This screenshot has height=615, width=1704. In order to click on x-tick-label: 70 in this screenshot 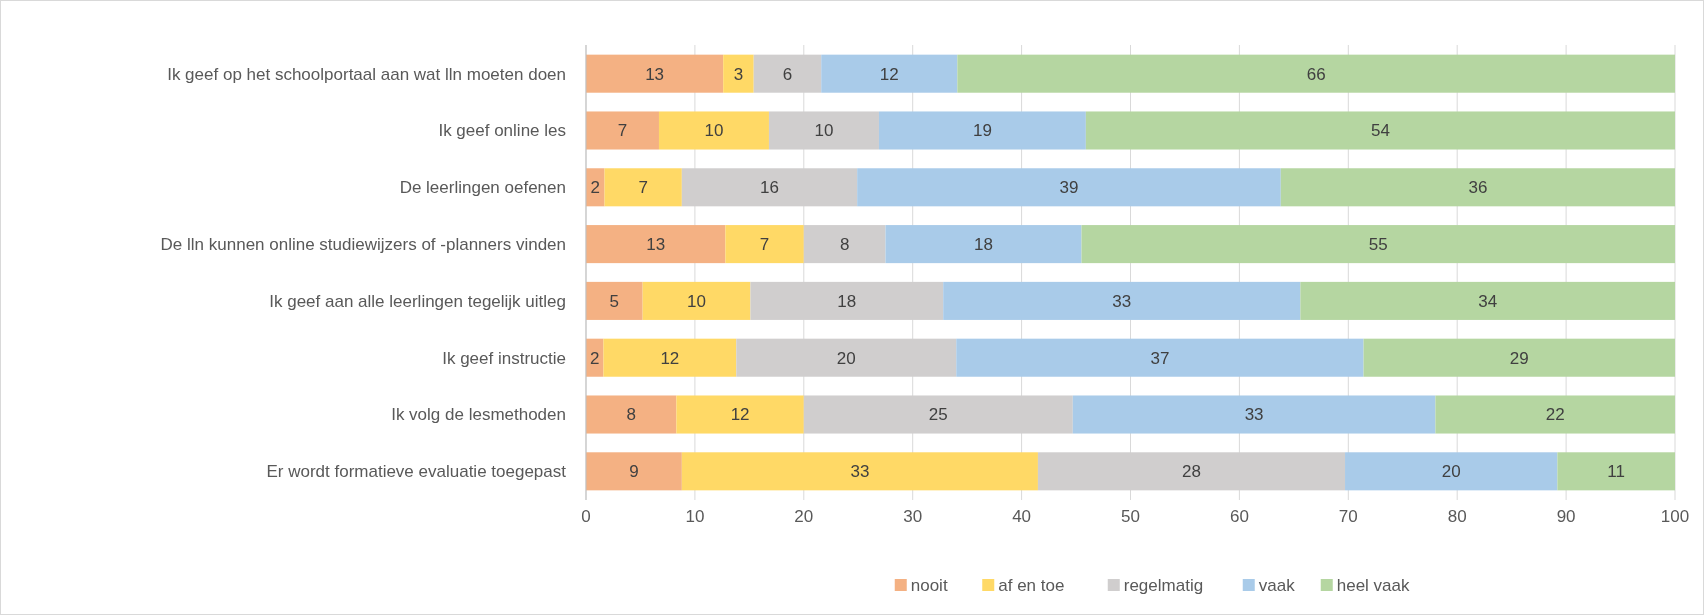, I will do `click(1348, 516)`.